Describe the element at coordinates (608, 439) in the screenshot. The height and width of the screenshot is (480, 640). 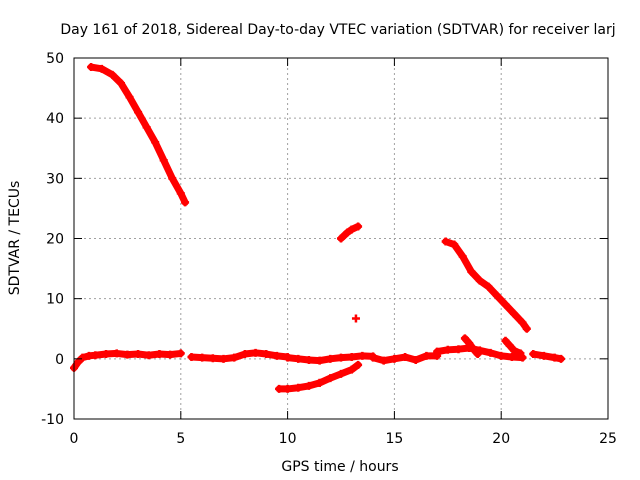
I see `x-tick-label: 25` at that location.